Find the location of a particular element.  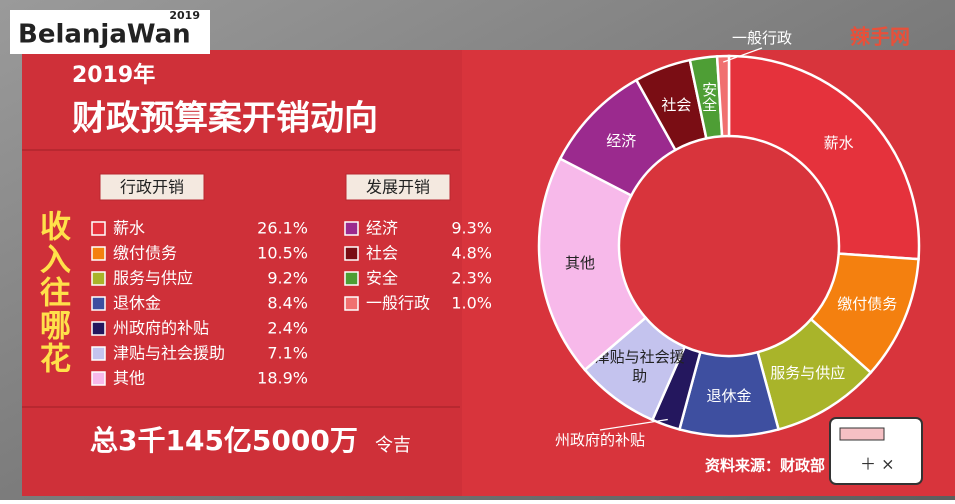

legend-label: 薪水 is located at coordinates (129, 228).